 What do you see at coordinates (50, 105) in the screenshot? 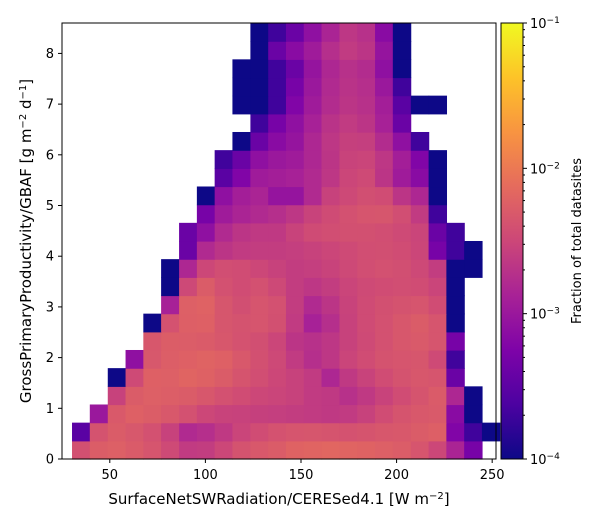
I see `y-tick-label: 7` at bounding box center [50, 105].